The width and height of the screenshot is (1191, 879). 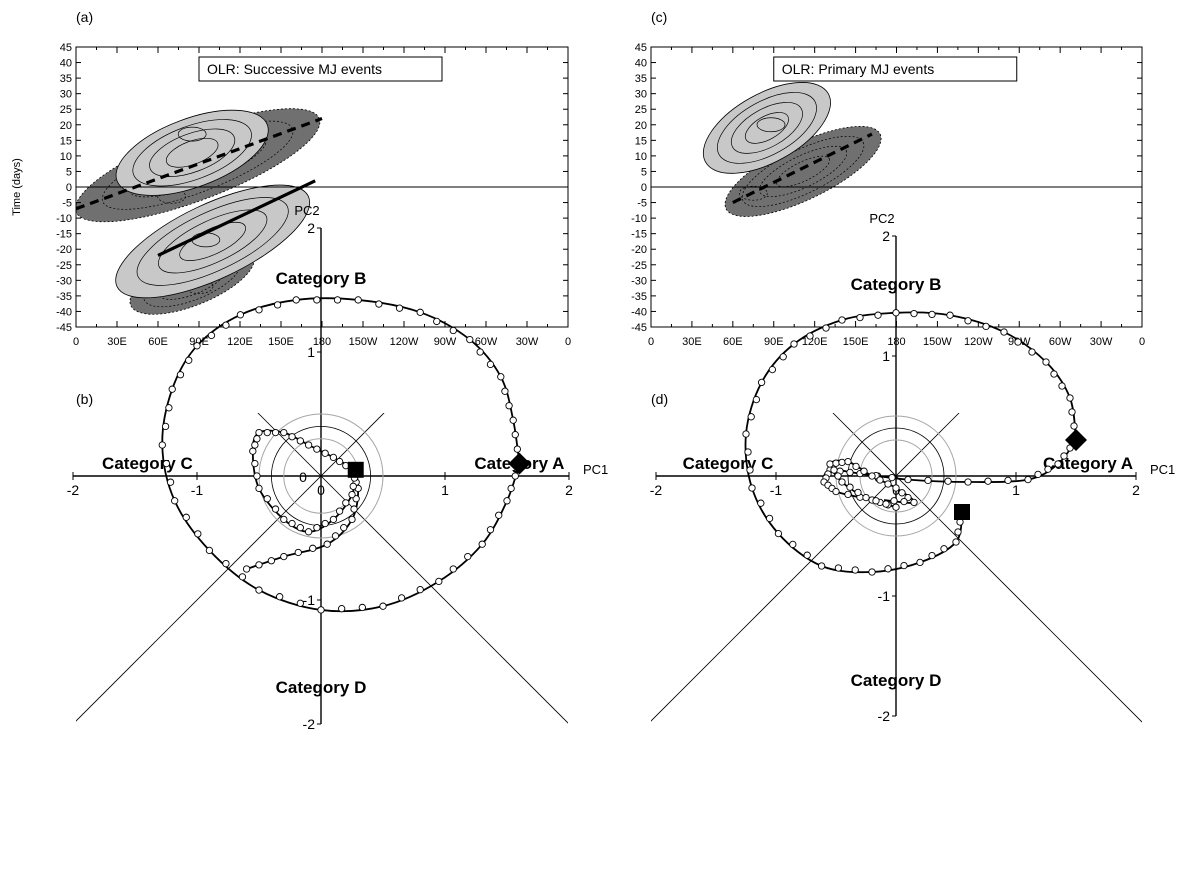 What do you see at coordinates (639, 266) in the screenshot?
I see `y-tick-label: -25` at bounding box center [639, 266].